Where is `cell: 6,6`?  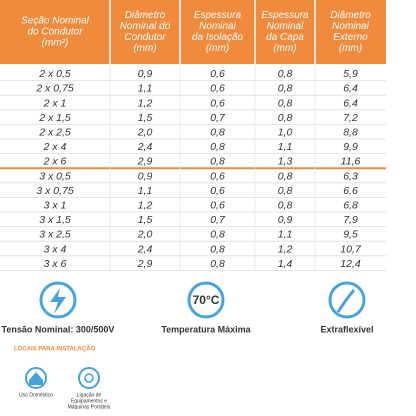 cell: 6,6 is located at coordinates (350, 191).